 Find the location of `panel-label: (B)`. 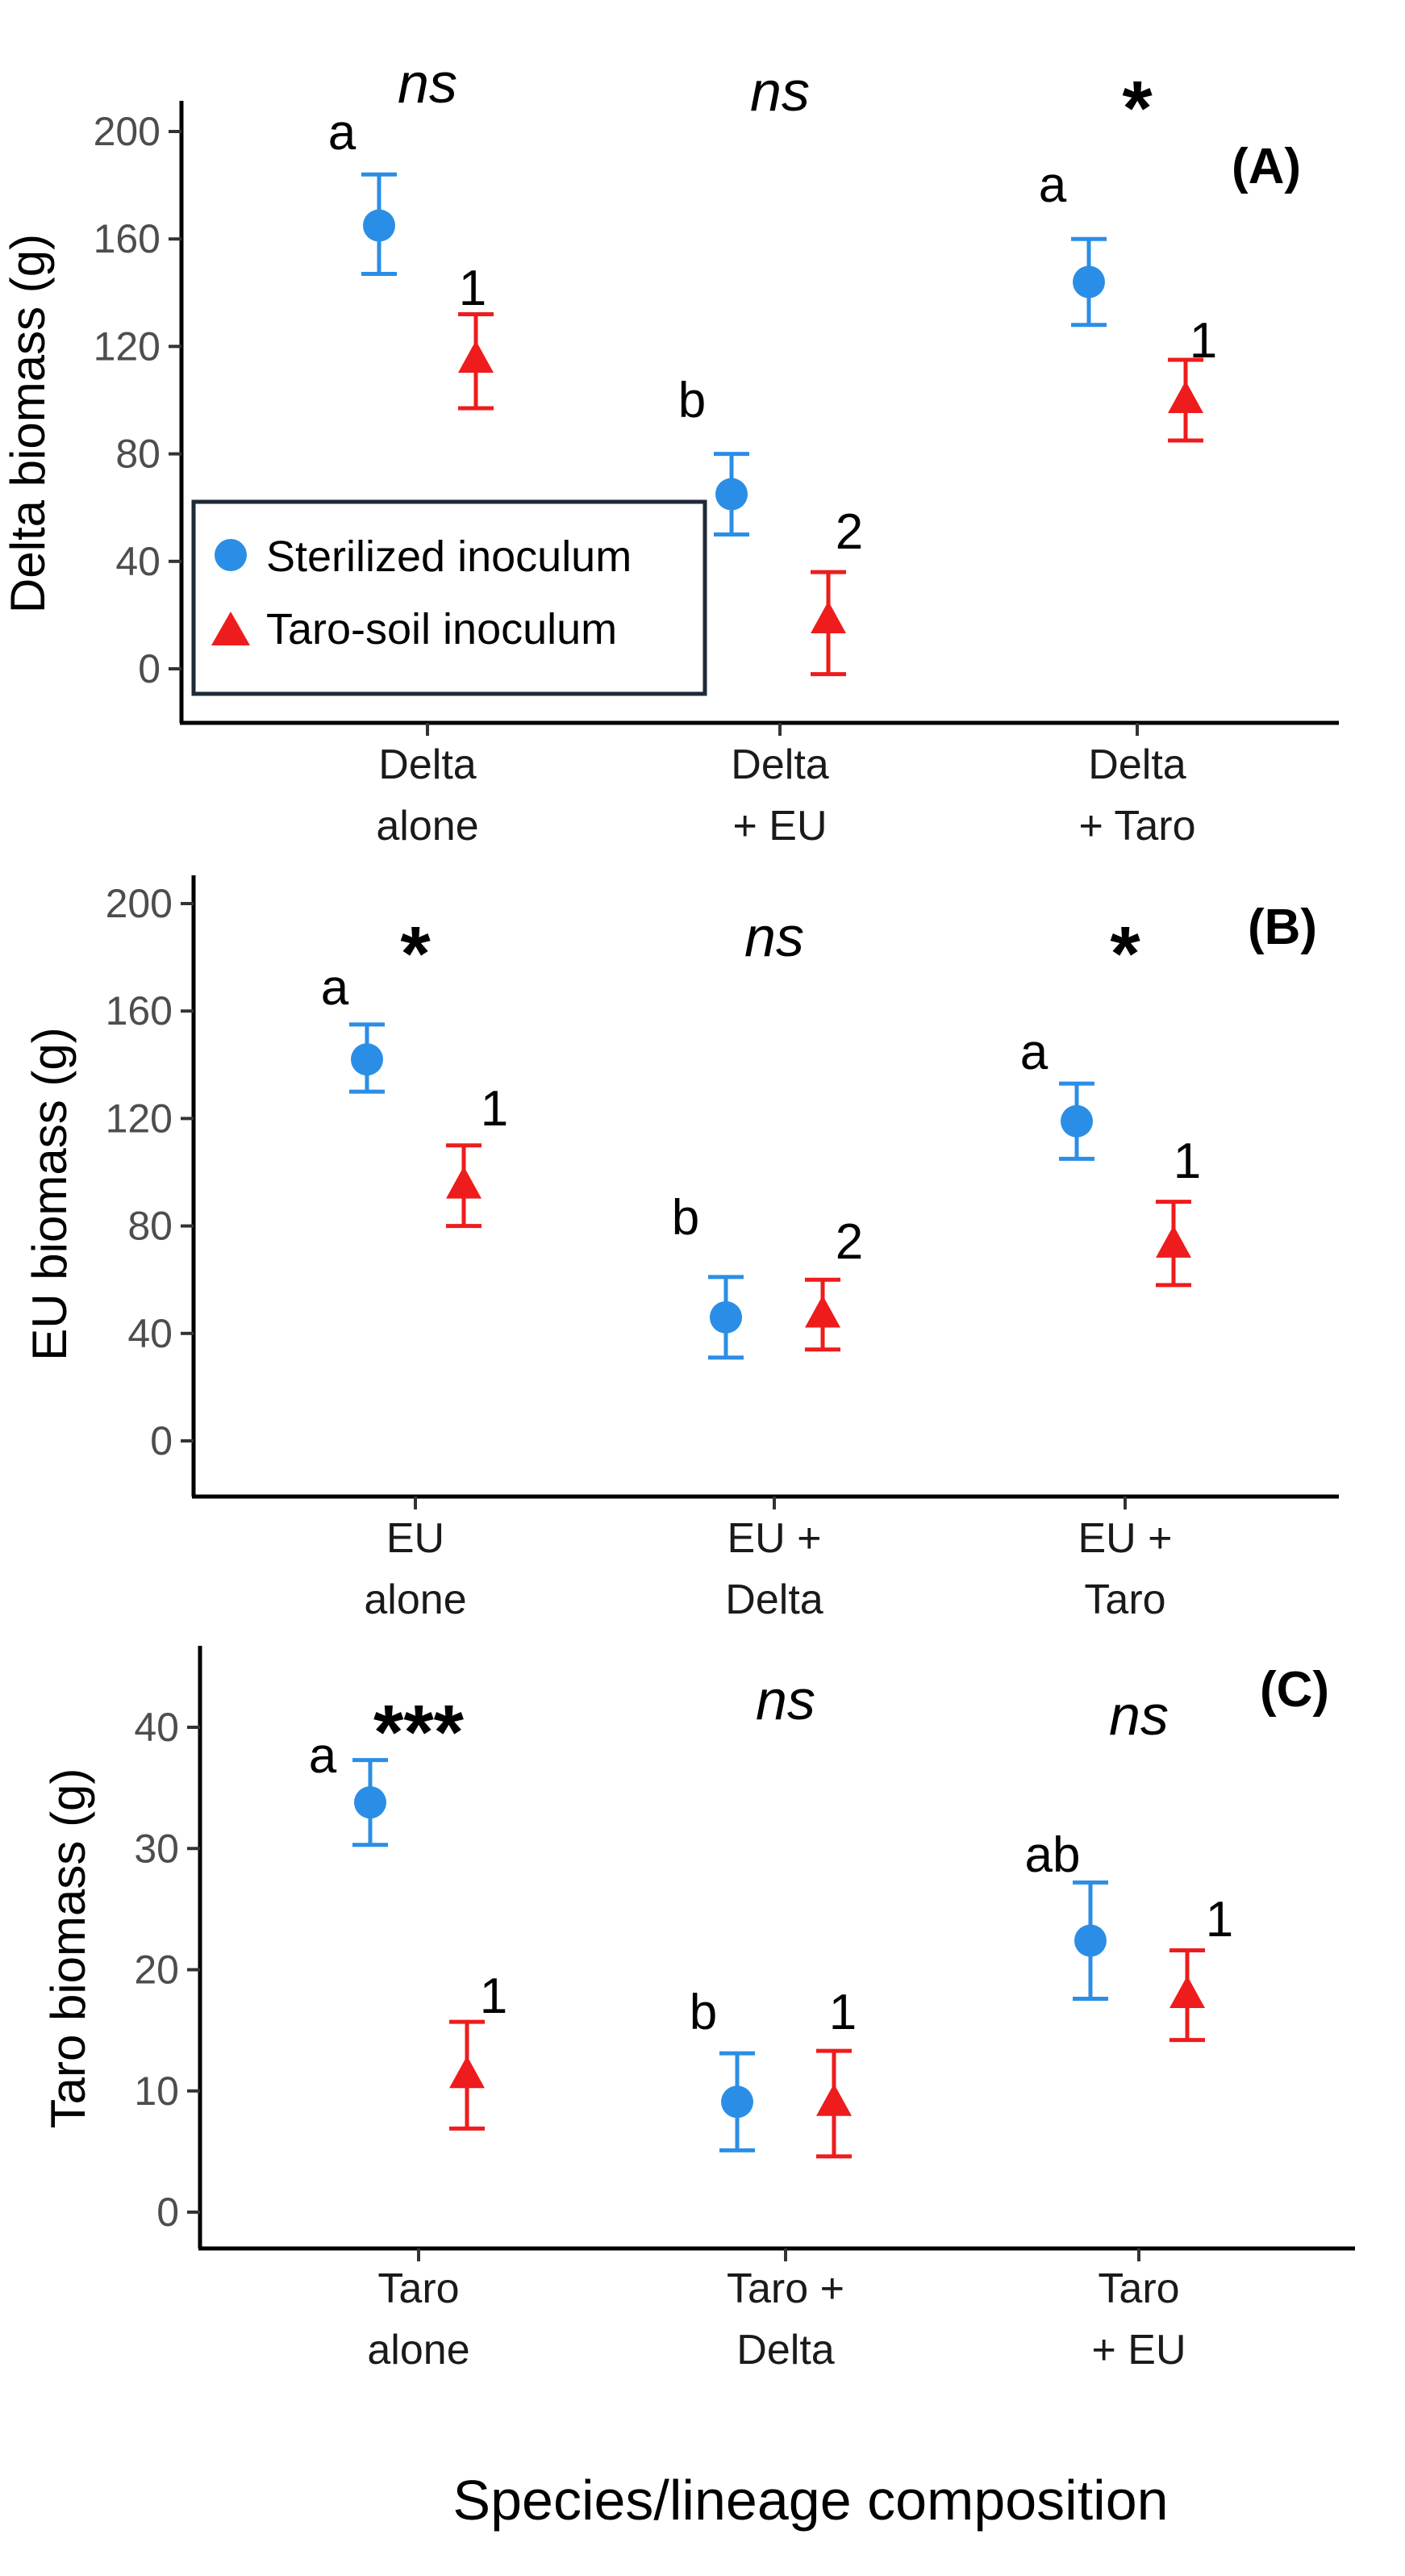

panel-label: (B) is located at coordinates (1282, 928).